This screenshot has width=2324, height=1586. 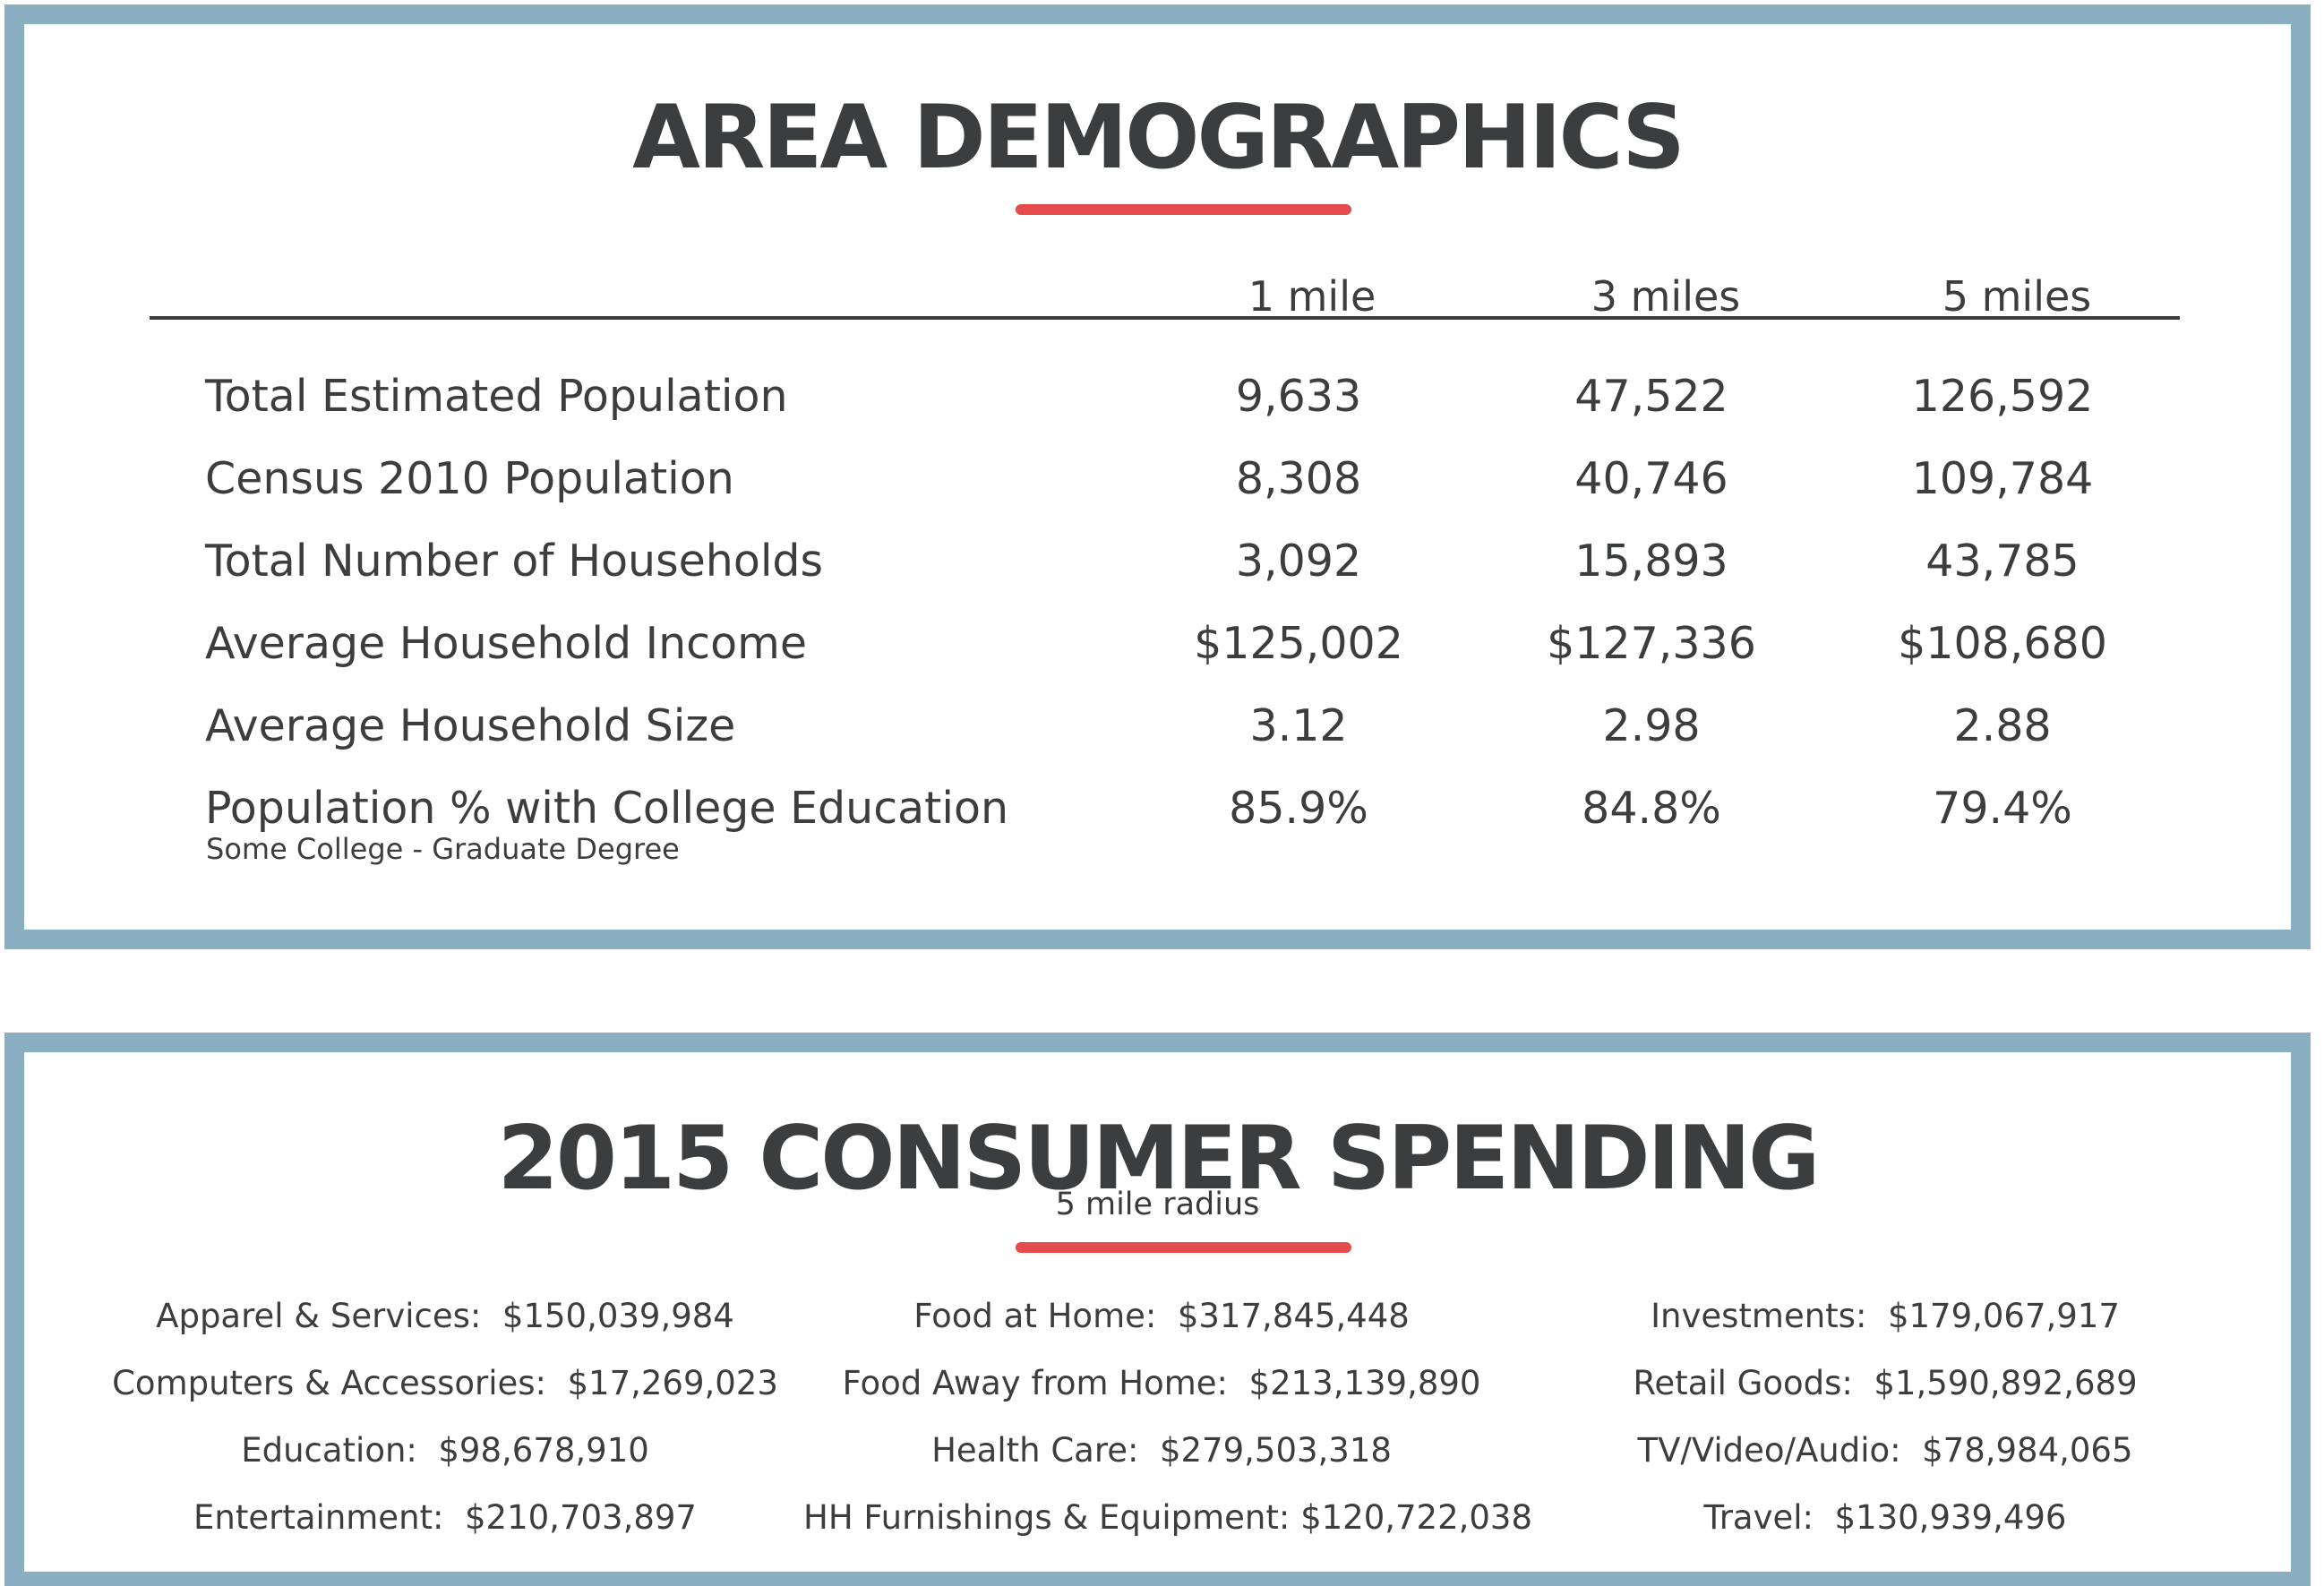 What do you see at coordinates (1298, 561) in the screenshot?
I see `table-cell: 3,092` at bounding box center [1298, 561].